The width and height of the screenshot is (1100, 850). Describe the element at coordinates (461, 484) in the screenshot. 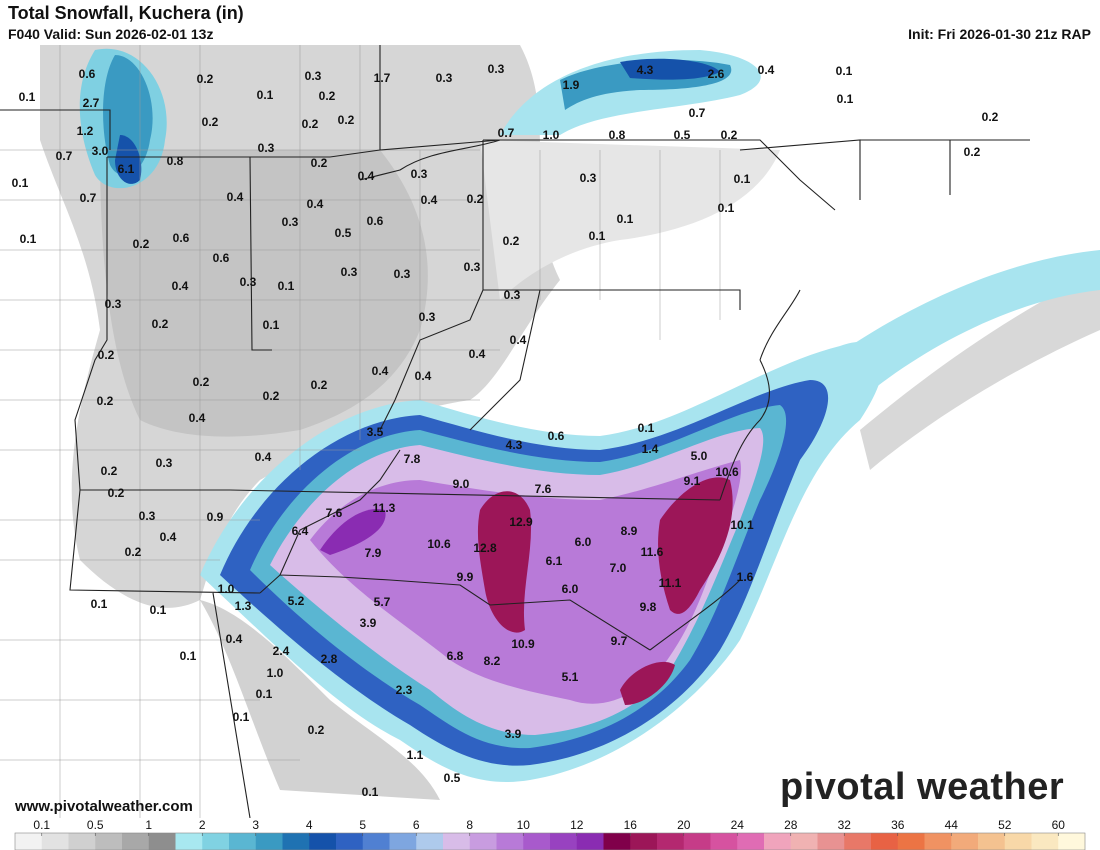

I see `snowfall-label: 9.0` at that location.